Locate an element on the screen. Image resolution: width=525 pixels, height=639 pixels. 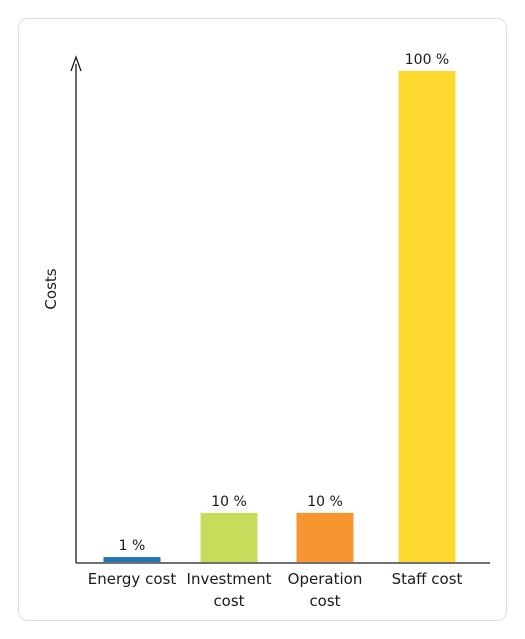
x-tick-label-0: Energy cost is located at coordinates (132, 579).